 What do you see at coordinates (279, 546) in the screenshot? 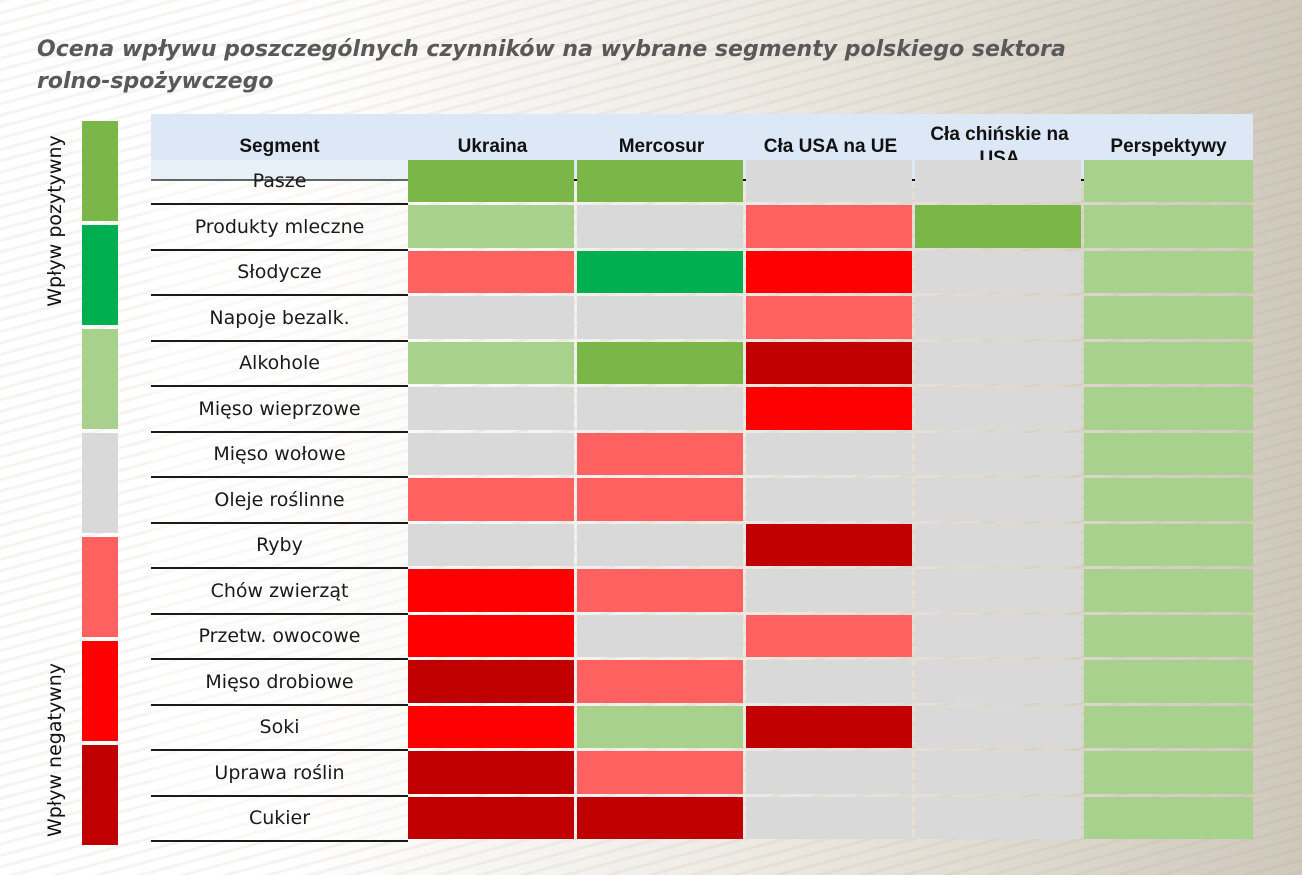
I see `segment-label: Ryby` at bounding box center [279, 546].